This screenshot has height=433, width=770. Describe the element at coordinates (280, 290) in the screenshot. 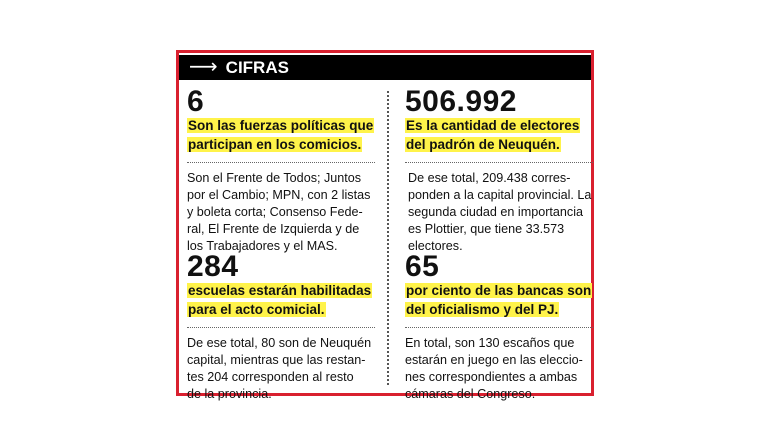

I see `highlight-line: escuelas estarán habilitadas` at that location.